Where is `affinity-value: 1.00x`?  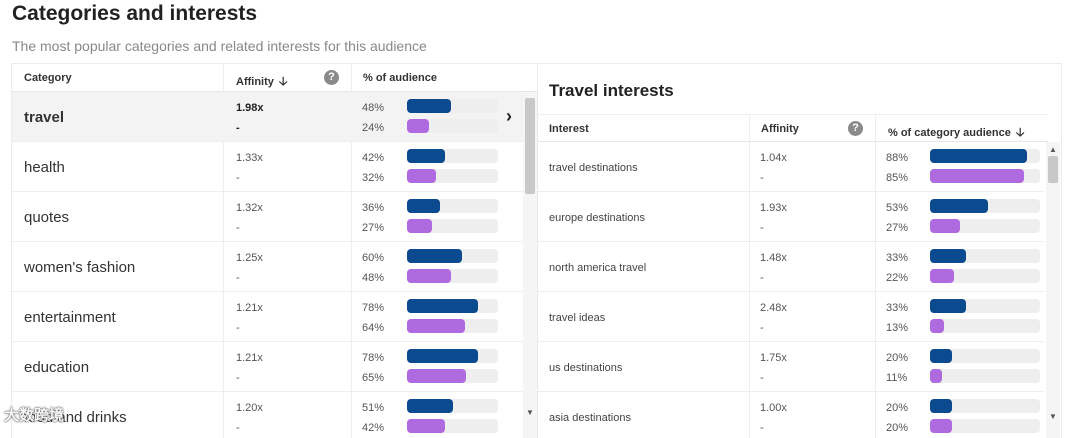 affinity-value: 1.00x is located at coordinates (773, 408).